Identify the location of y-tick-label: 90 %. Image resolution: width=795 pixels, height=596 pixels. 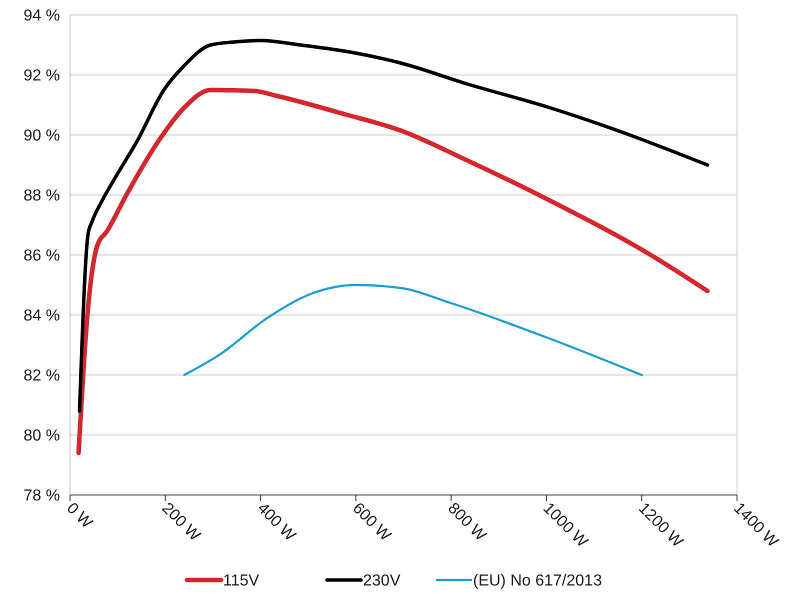
(42, 136).